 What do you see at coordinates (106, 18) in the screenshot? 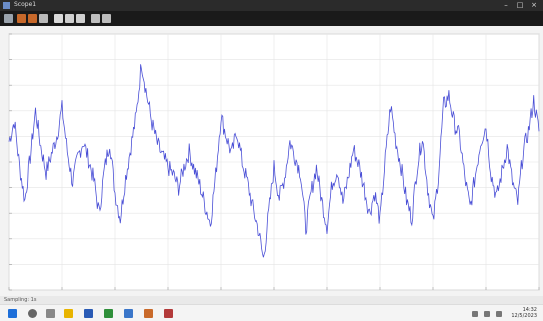
I see `autoscale-icon` at bounding box center [106, 18].